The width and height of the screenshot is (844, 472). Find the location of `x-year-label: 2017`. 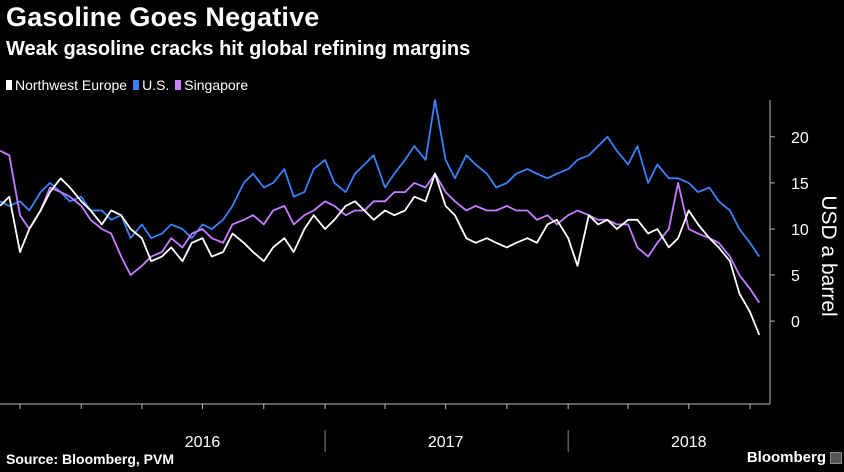

x-year-label: 2017 is located at coordinates (446, 442).